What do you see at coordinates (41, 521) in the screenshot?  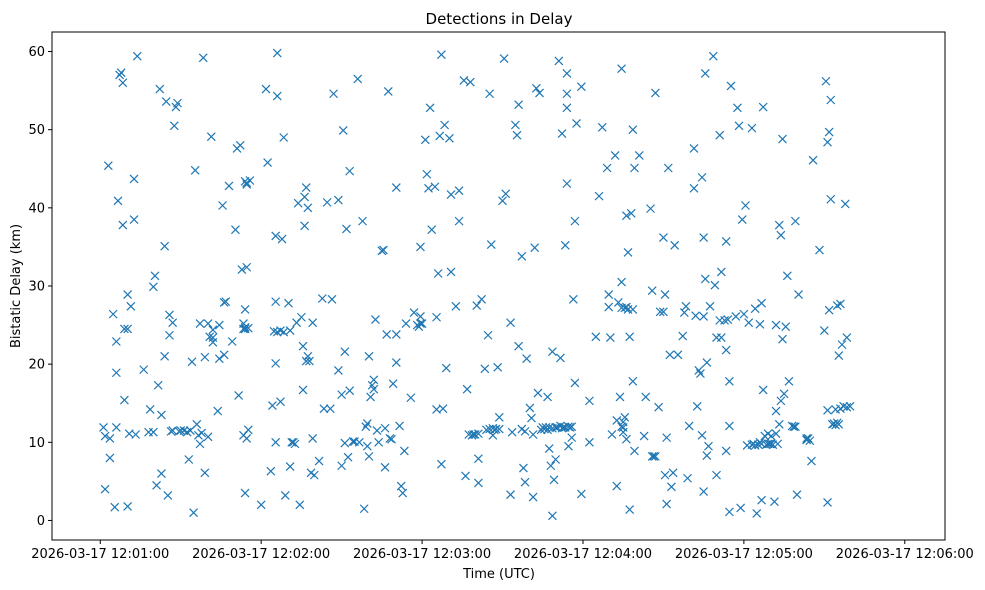 I see `y-tick-label: 0` at bounding box center [41, 521].